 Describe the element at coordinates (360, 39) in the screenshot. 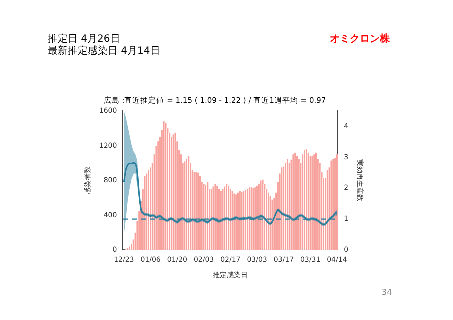

I see `text: オミクロン株` at that location.